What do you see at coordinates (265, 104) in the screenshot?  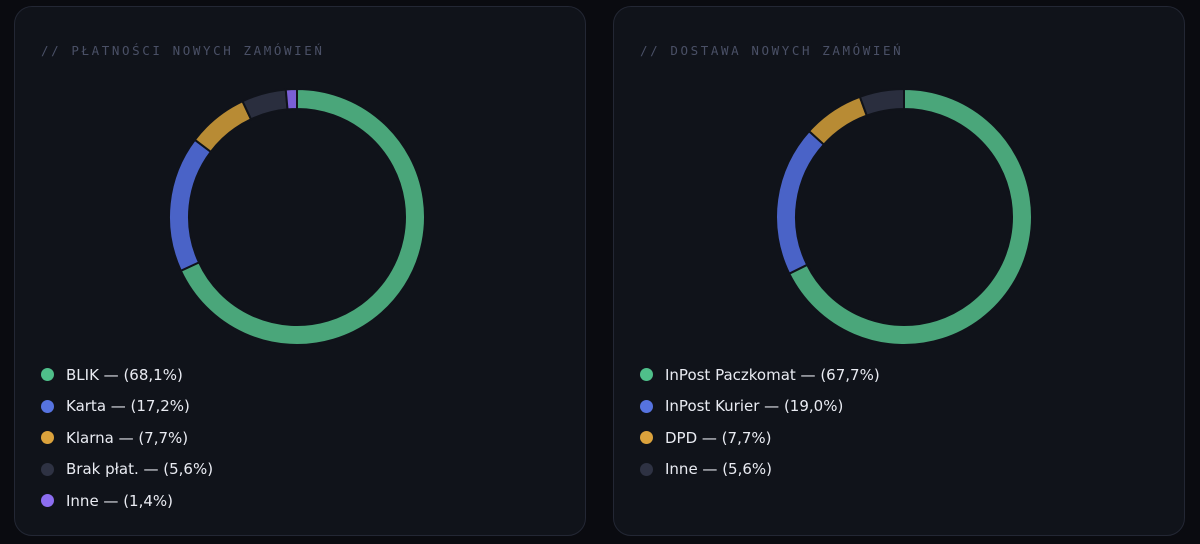 I see `slice-brak-plat` at bounding box center [265, 104].